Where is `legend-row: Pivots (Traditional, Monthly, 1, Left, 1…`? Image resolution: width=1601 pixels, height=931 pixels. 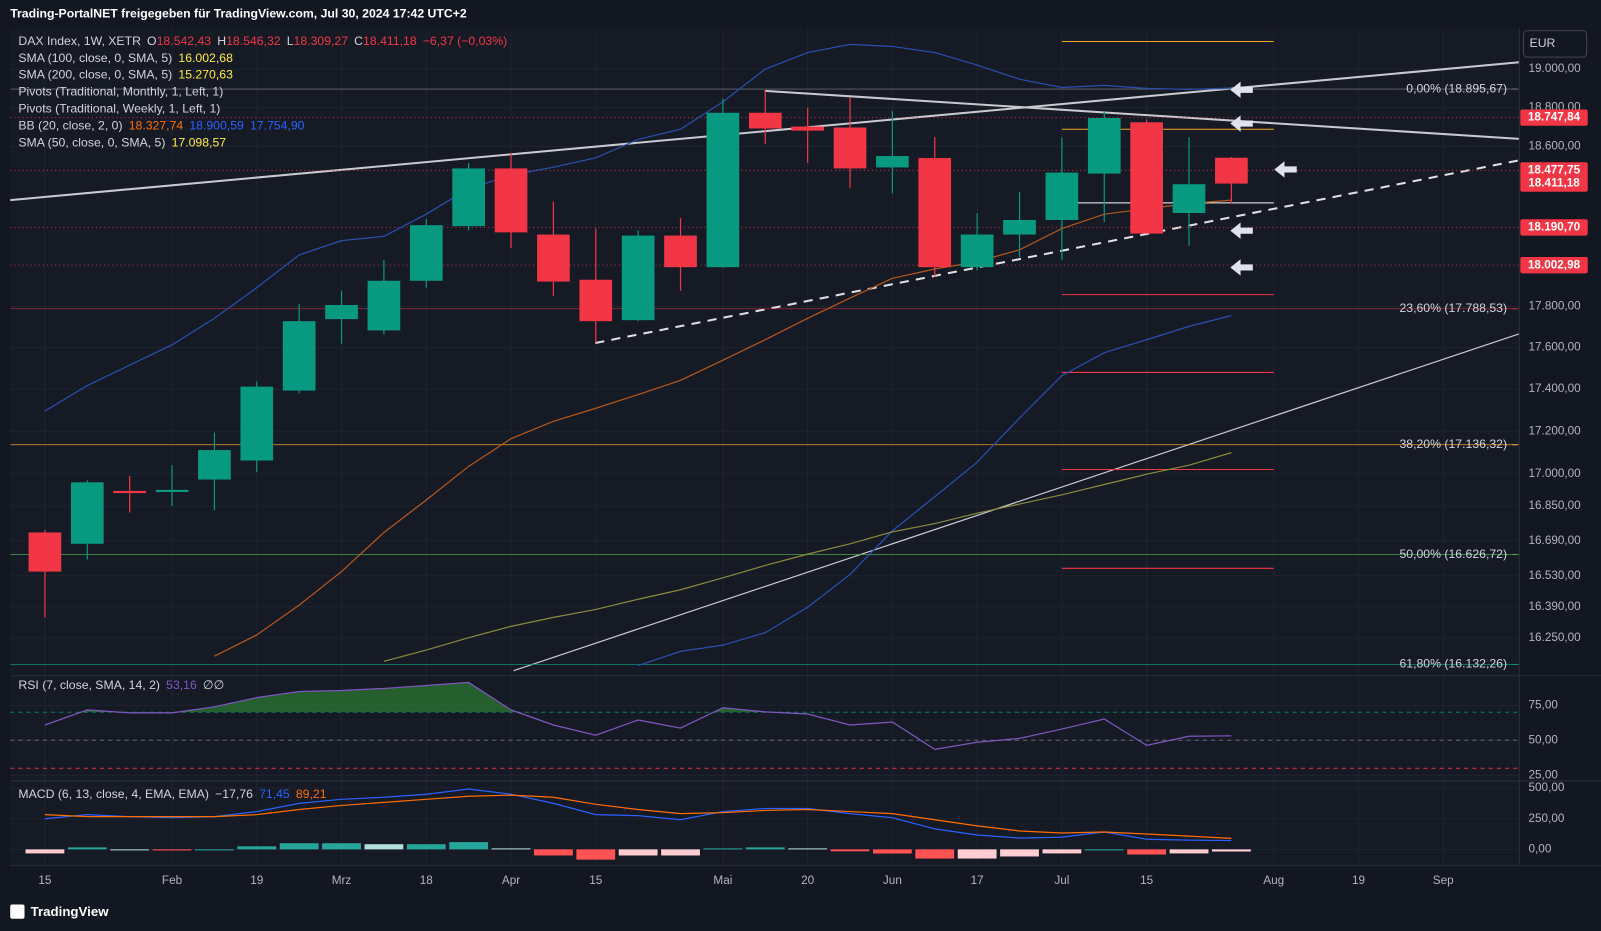
legend-row: Pivots (Traditional, Monthly, 1, Left, 1… is located at coordinates (120, 92).